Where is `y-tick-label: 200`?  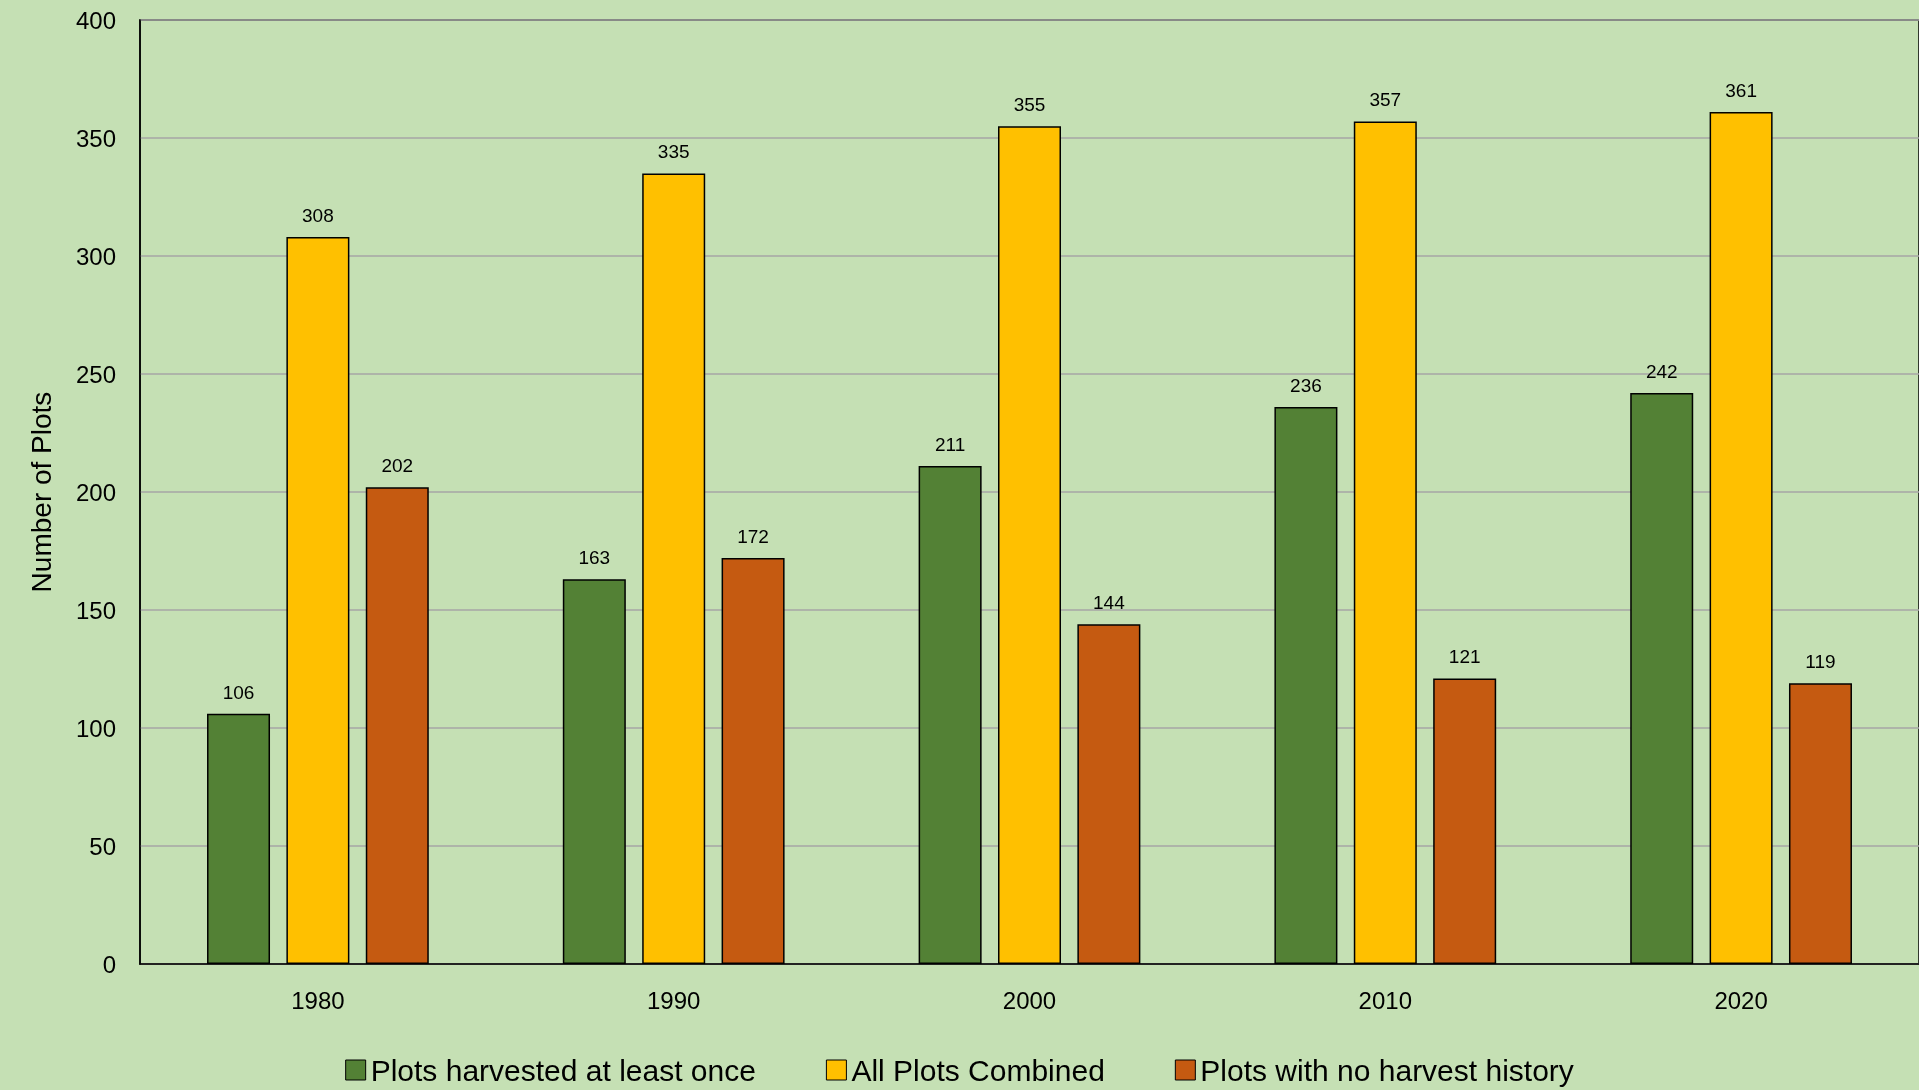
y-tick-label: 200 is located at coordinates (95, 492).